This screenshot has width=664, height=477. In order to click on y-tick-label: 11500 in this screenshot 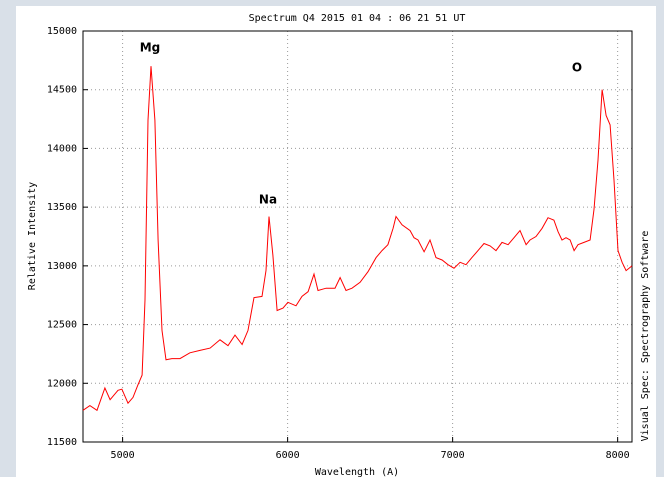, I will do `click(62, 442)`.